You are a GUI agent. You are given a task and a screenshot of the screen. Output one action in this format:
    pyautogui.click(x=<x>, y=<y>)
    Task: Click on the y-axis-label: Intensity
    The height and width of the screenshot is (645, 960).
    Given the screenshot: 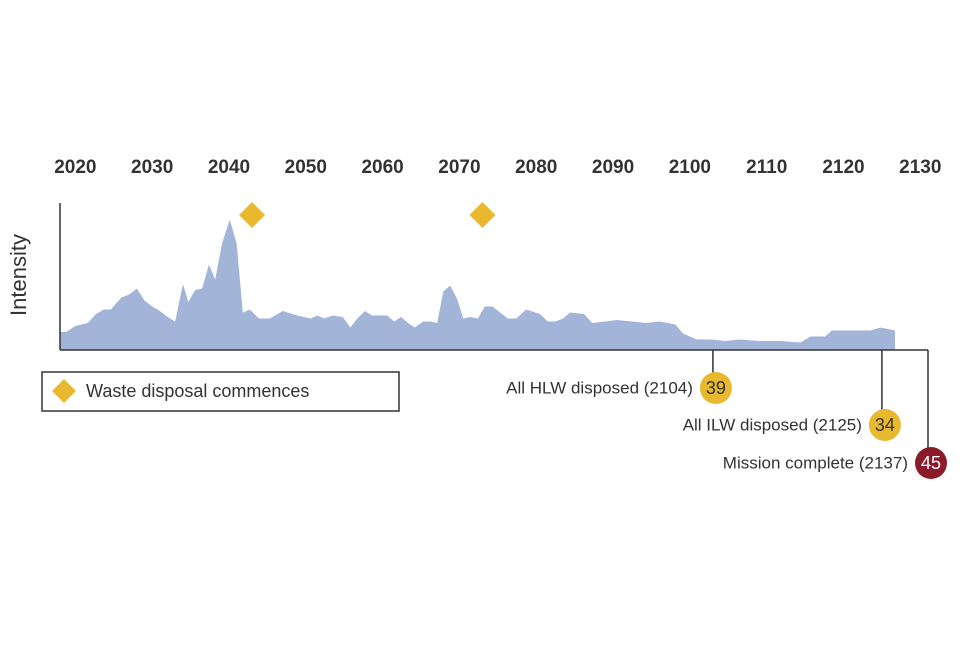 What is the action you would take?
    pyautogui.click(x=18, y=275)
    